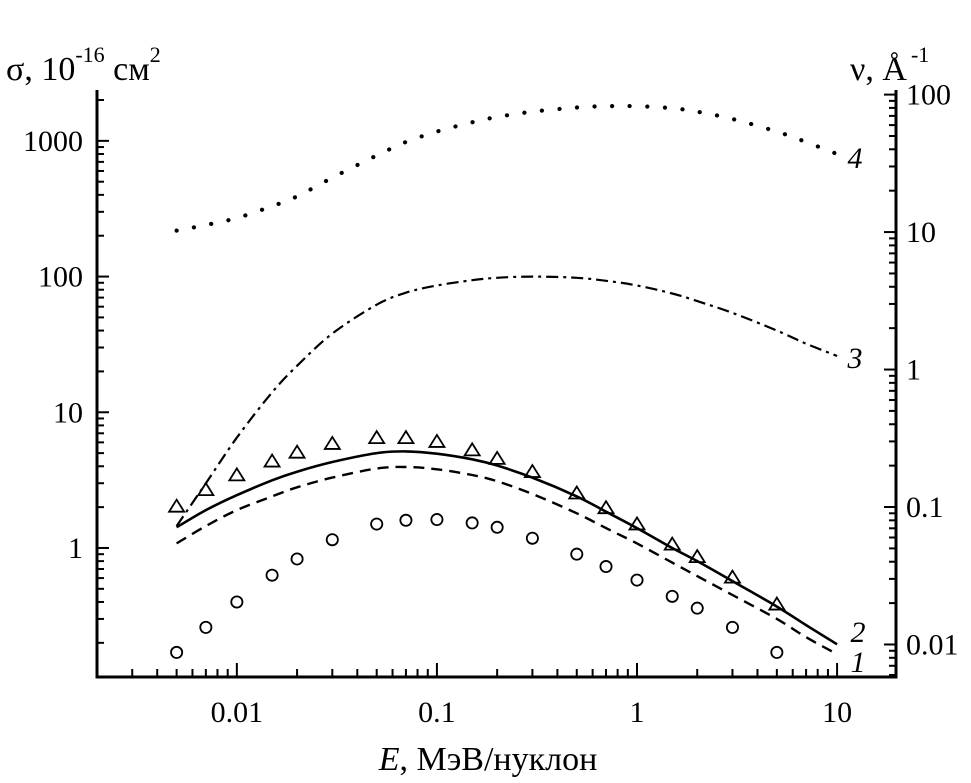  I want to click on x-tick-label: 10, so click(837, 712).